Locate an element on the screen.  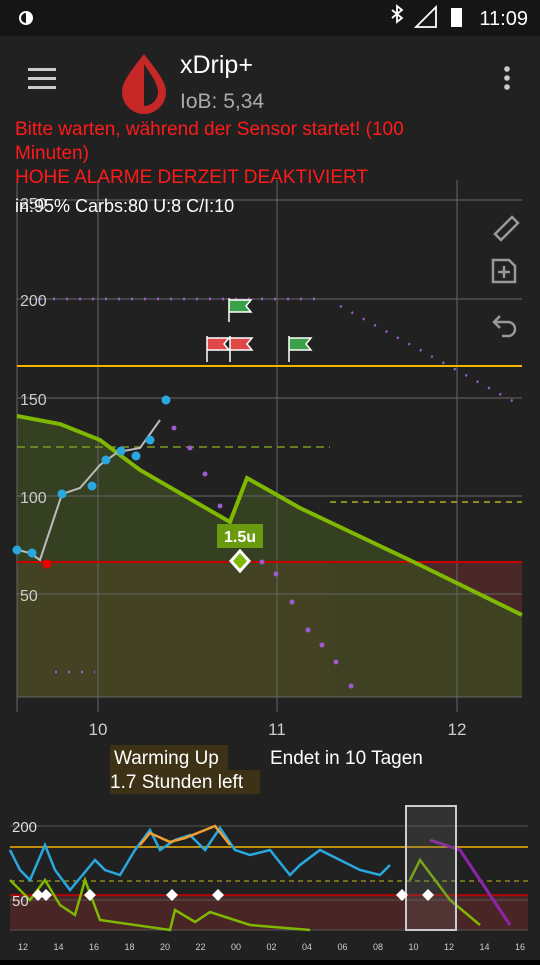
y-tick-labels: 250 200 150 100 50 is located at coordinates (33, 400).